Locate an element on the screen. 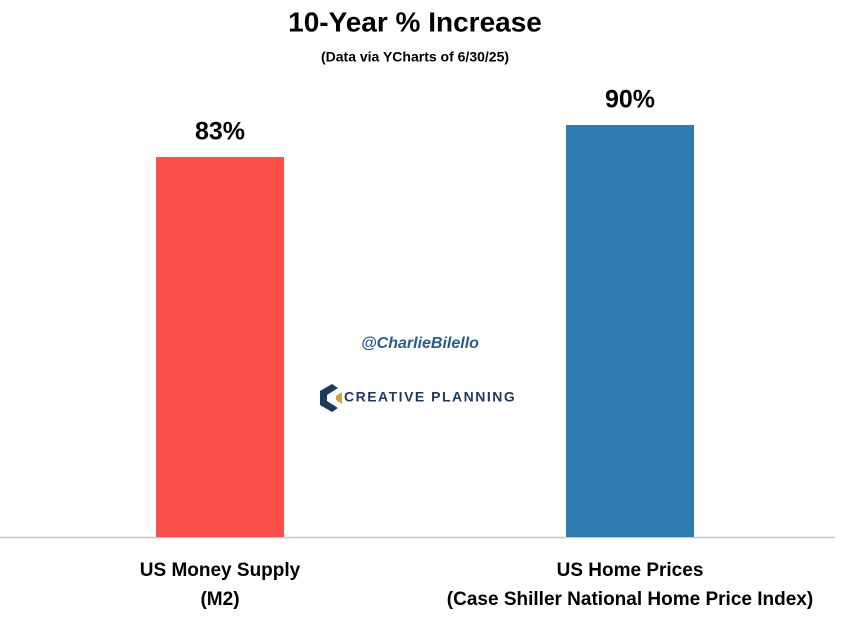 The image size is (860, 620). logo-mark is located at coordinates (329, 398).